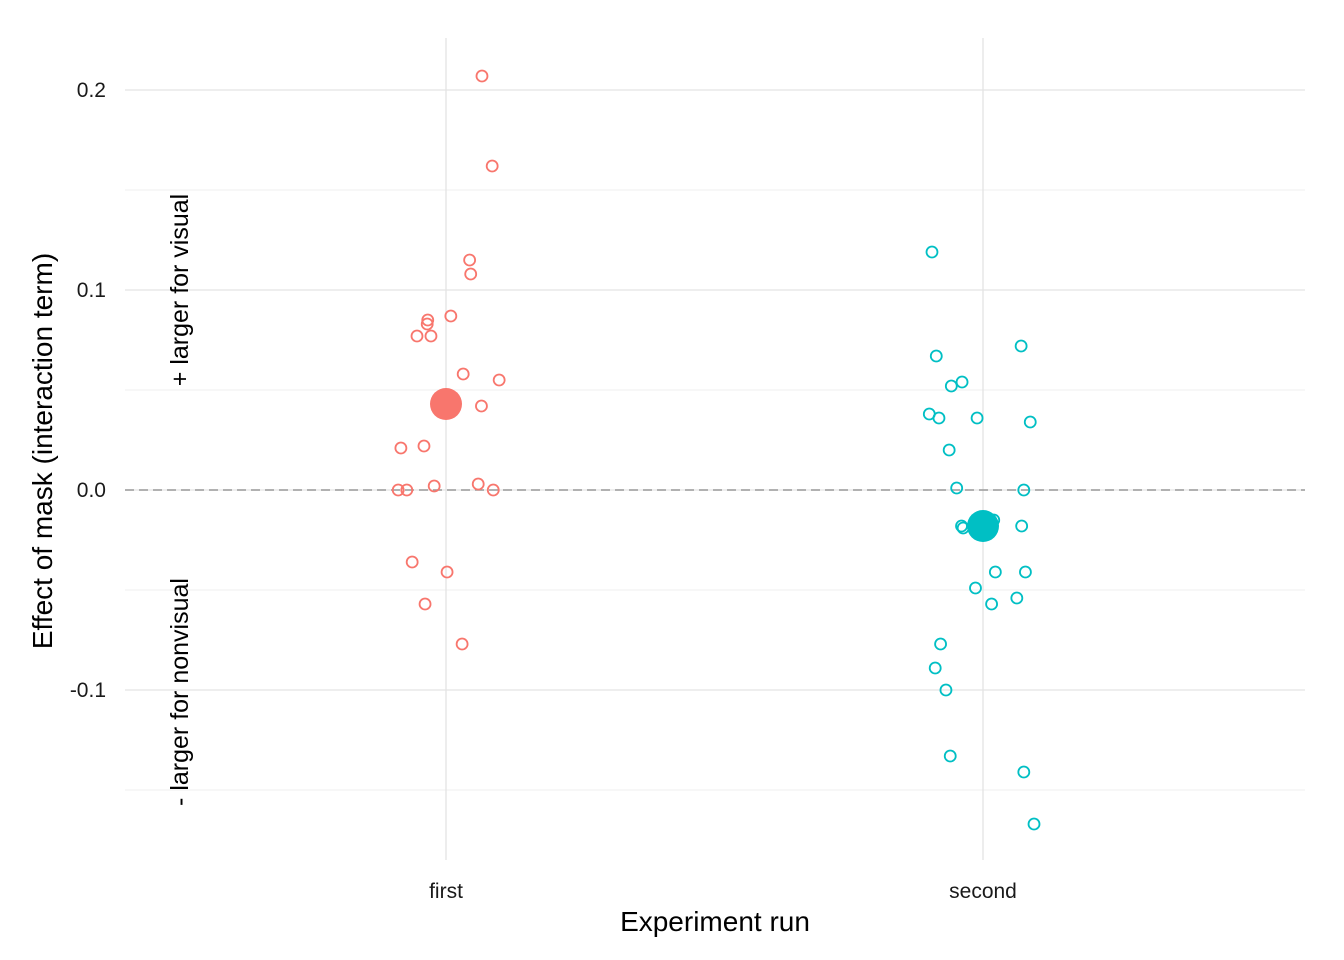 This screenshot has width=1344, height=960. Describe the element at coordinates (714, 465) in the screenshot. I see `mean-markers` at that location.